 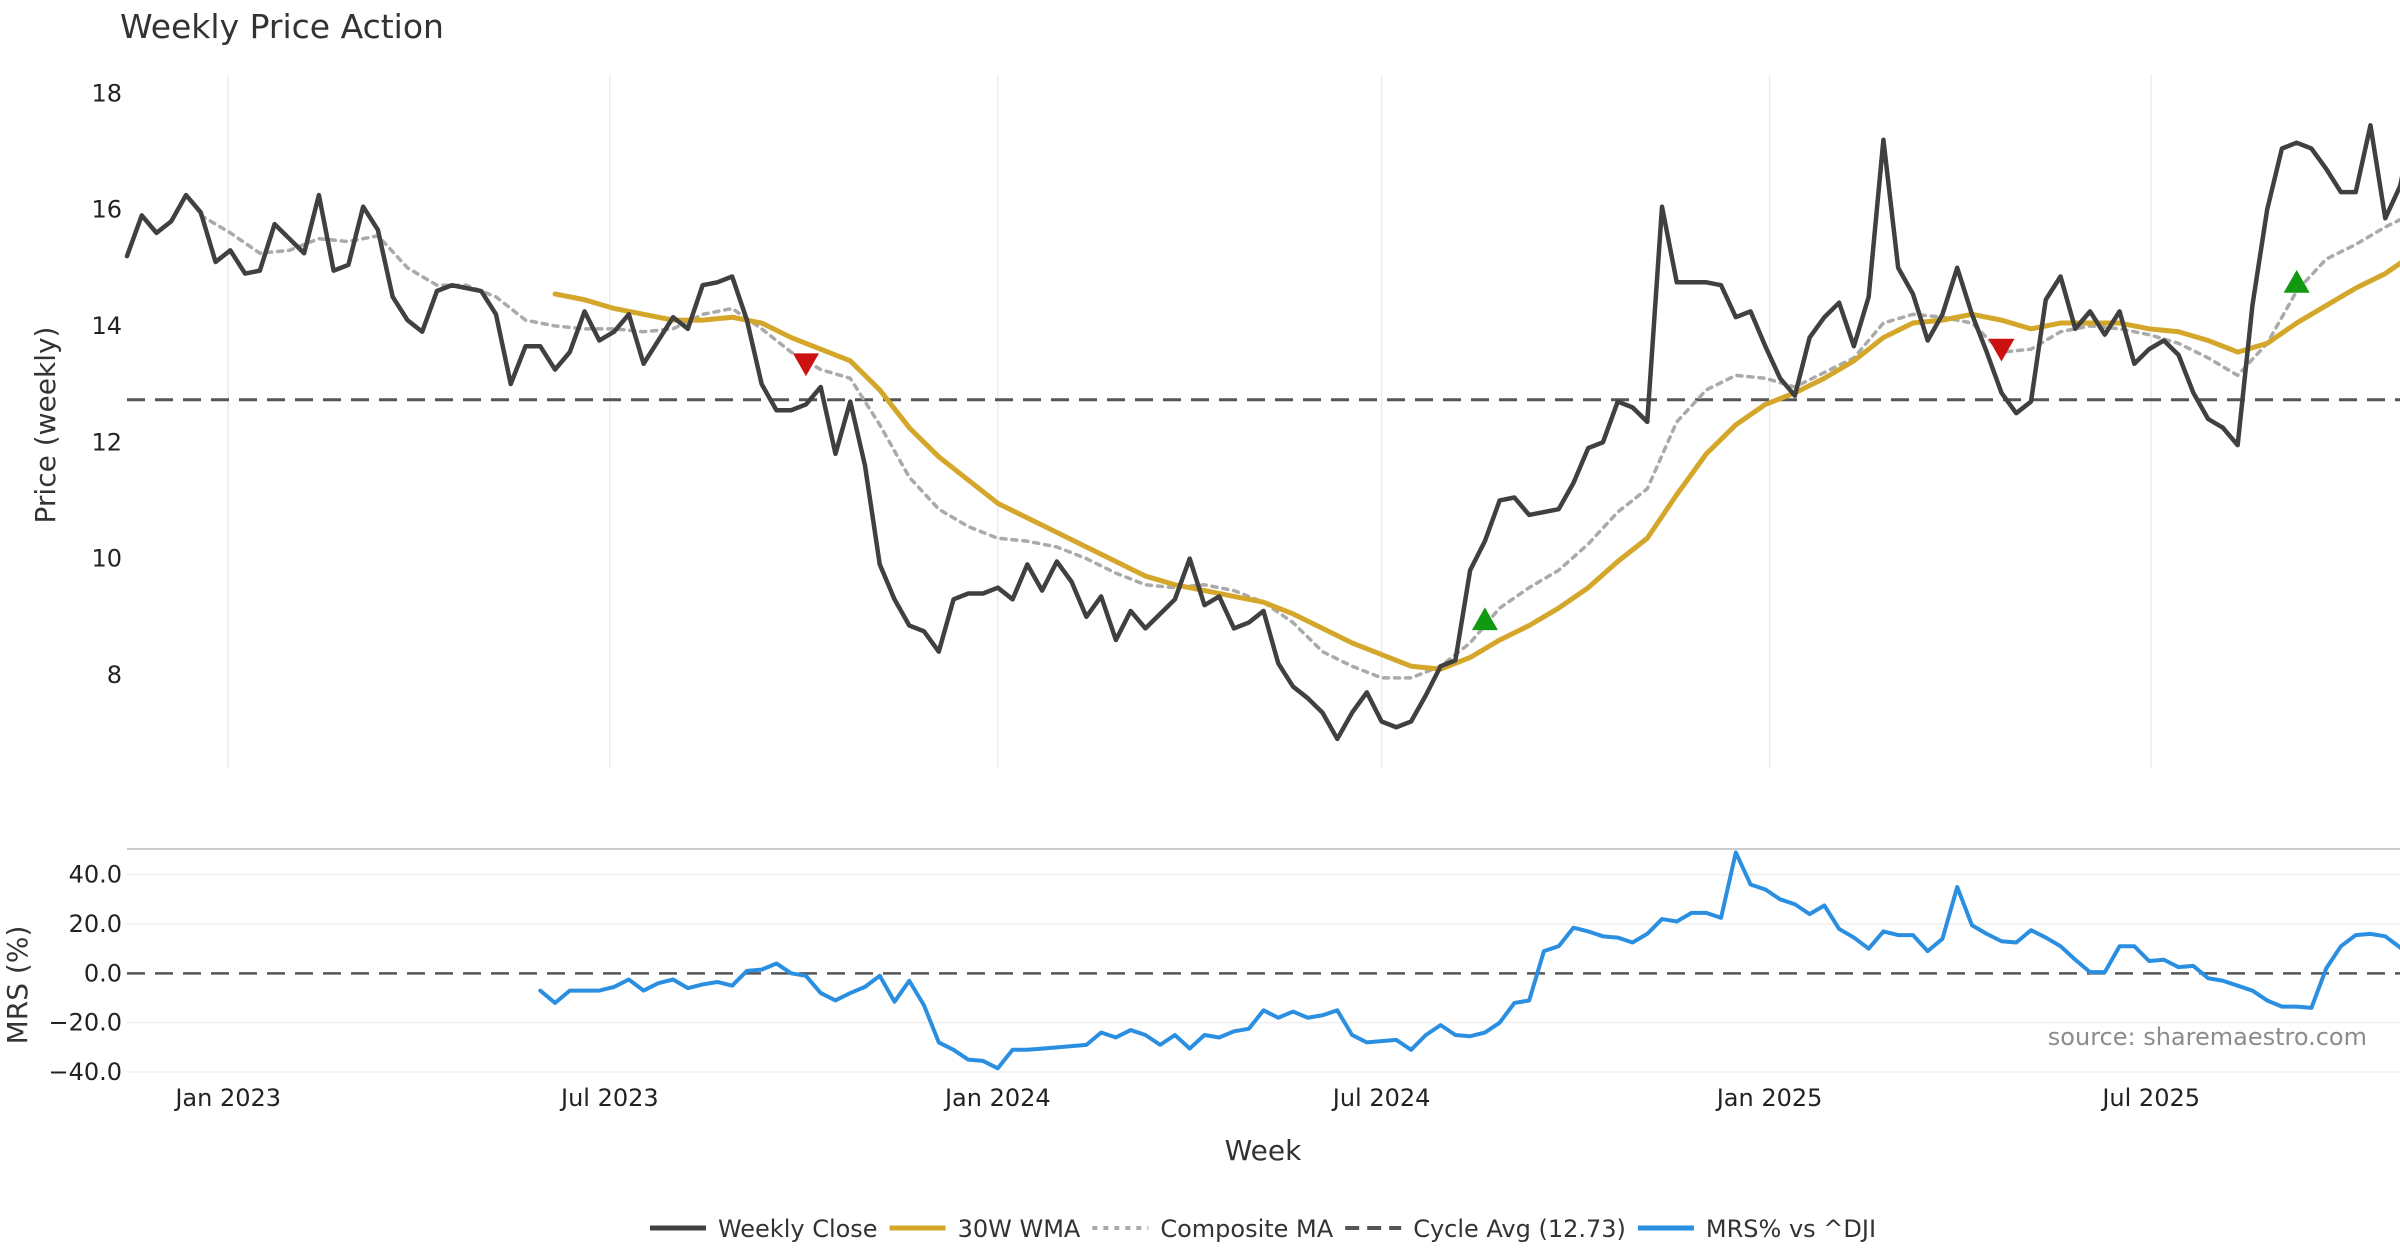 I want to click on x-tick-jan-2023: Jan 2023, so click(x=227, y=1098).